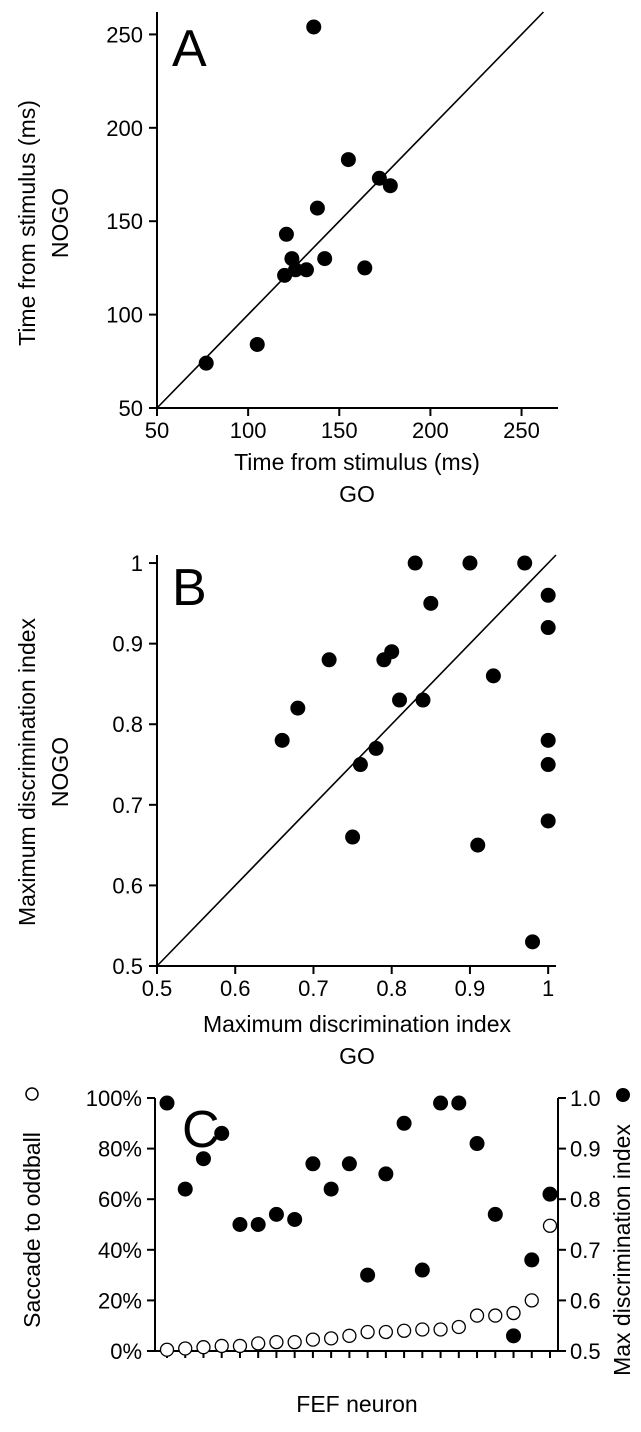  I want to click on panel-c-left-tick-label: 100%, so click(114, 1098).